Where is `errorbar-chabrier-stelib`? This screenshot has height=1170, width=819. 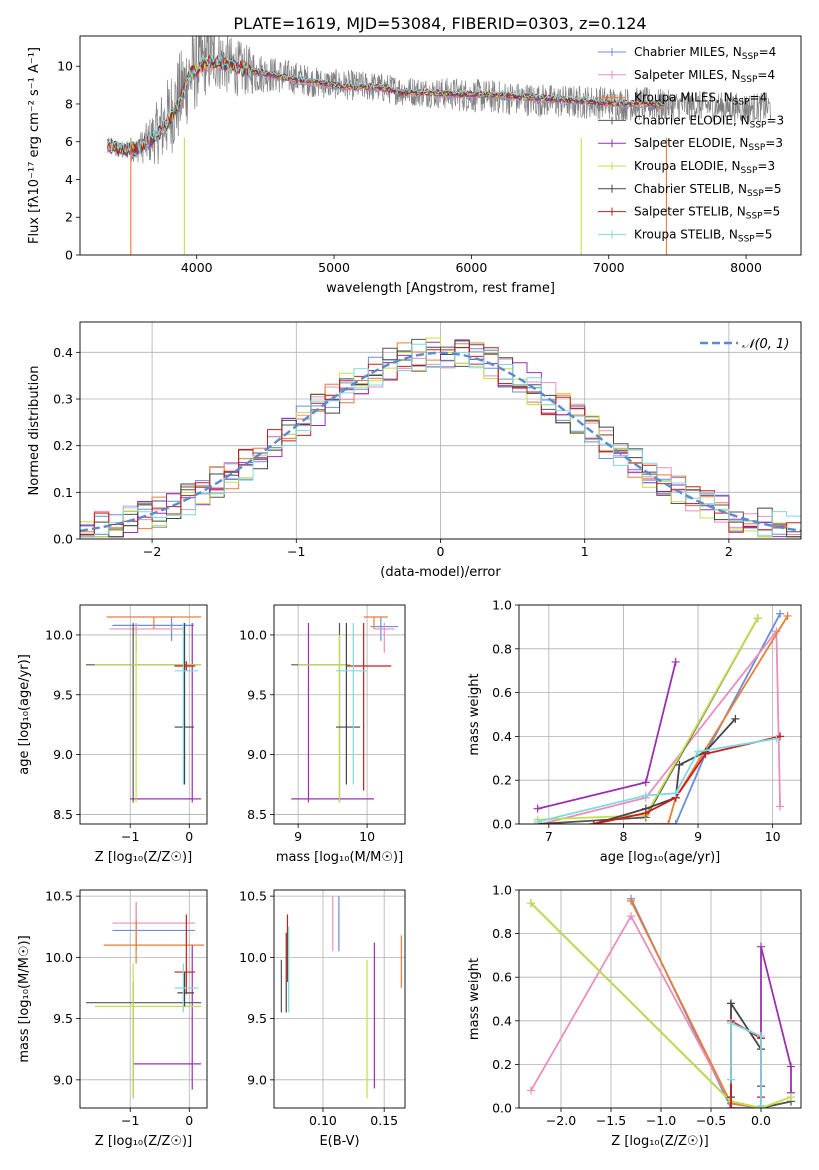 errorbar-chabrier-stelib is located at coordinates (348, 703).